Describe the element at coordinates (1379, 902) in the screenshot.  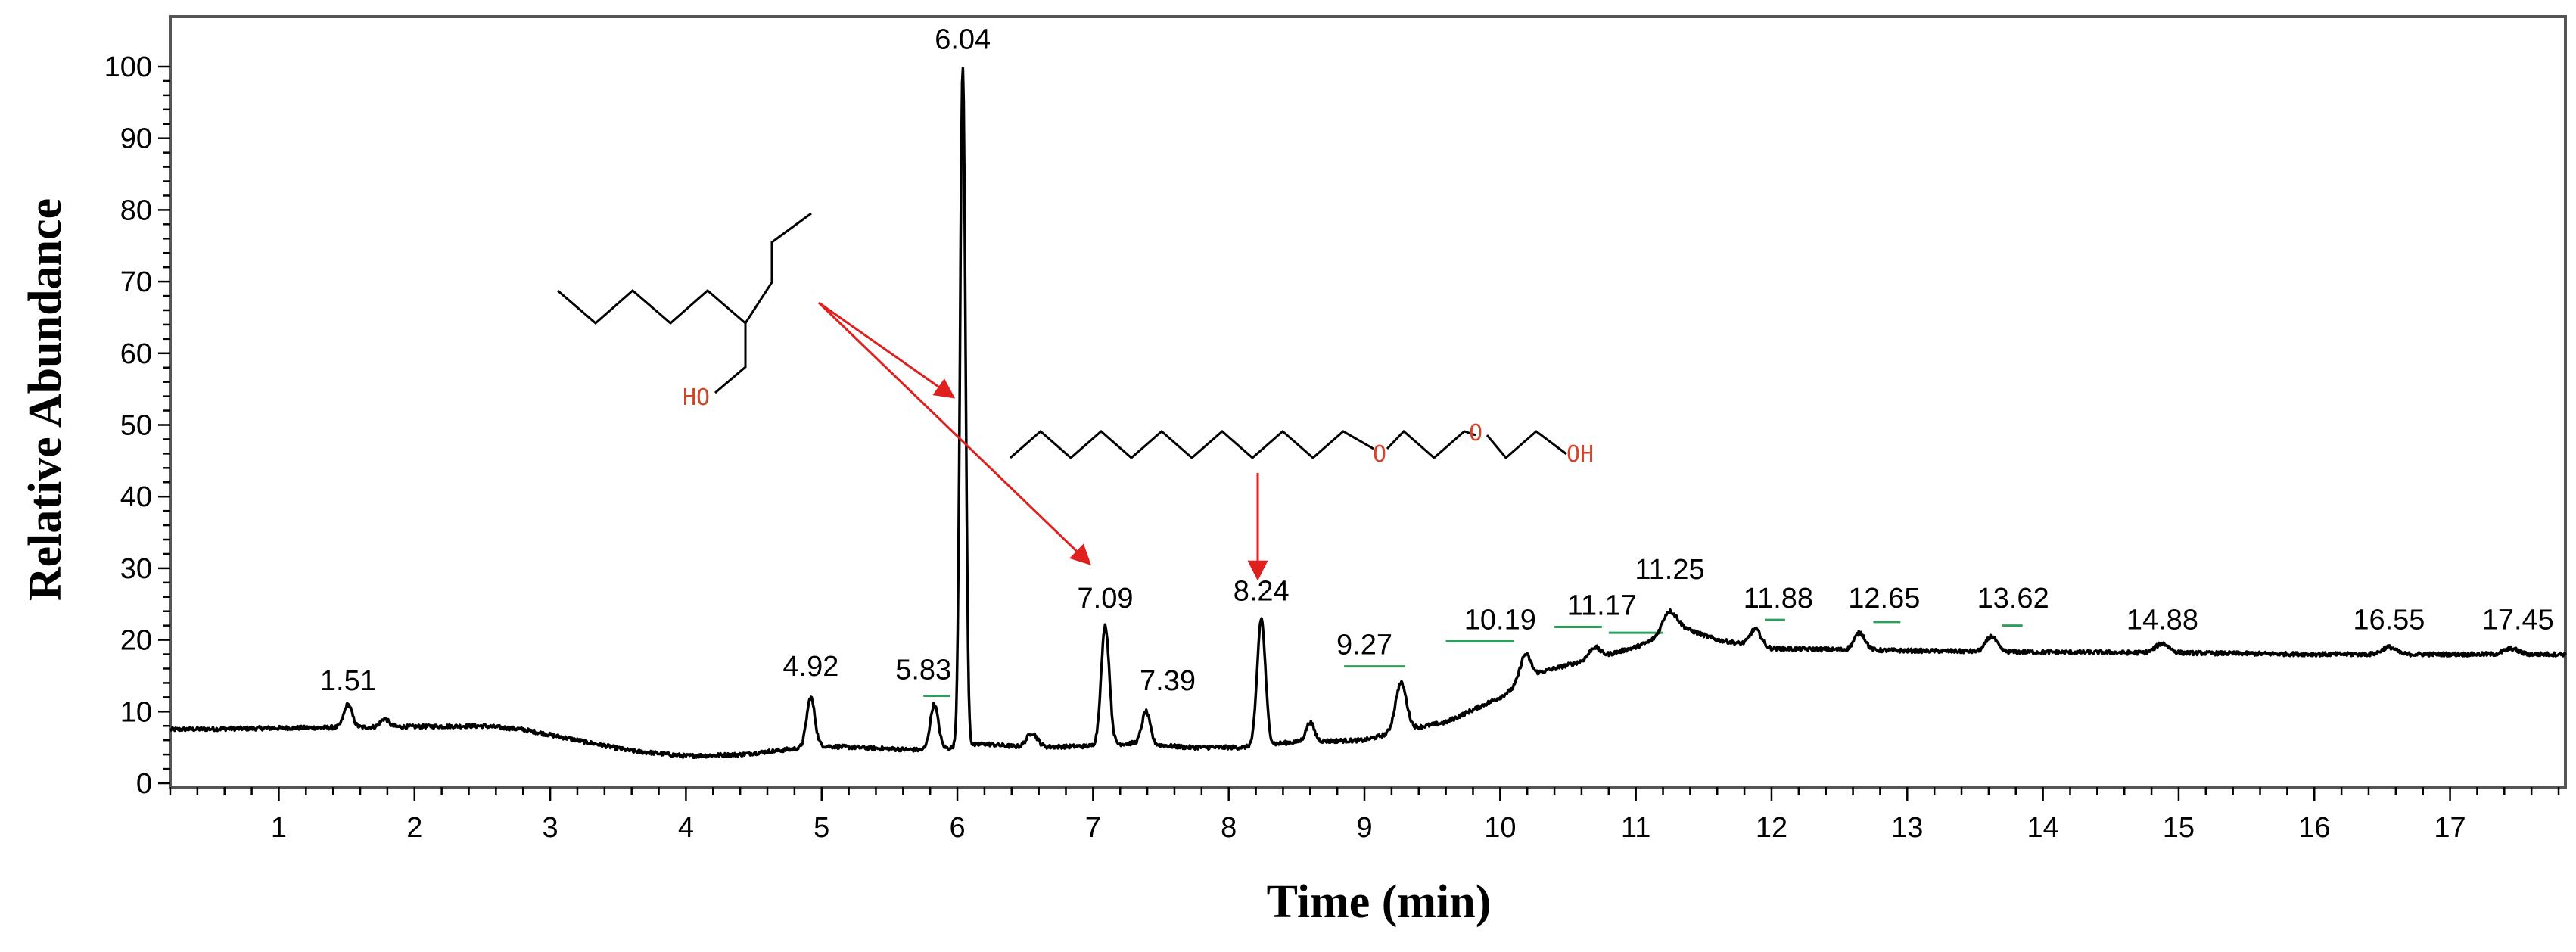
I see `x-axis-title: Time (min)` at that location.